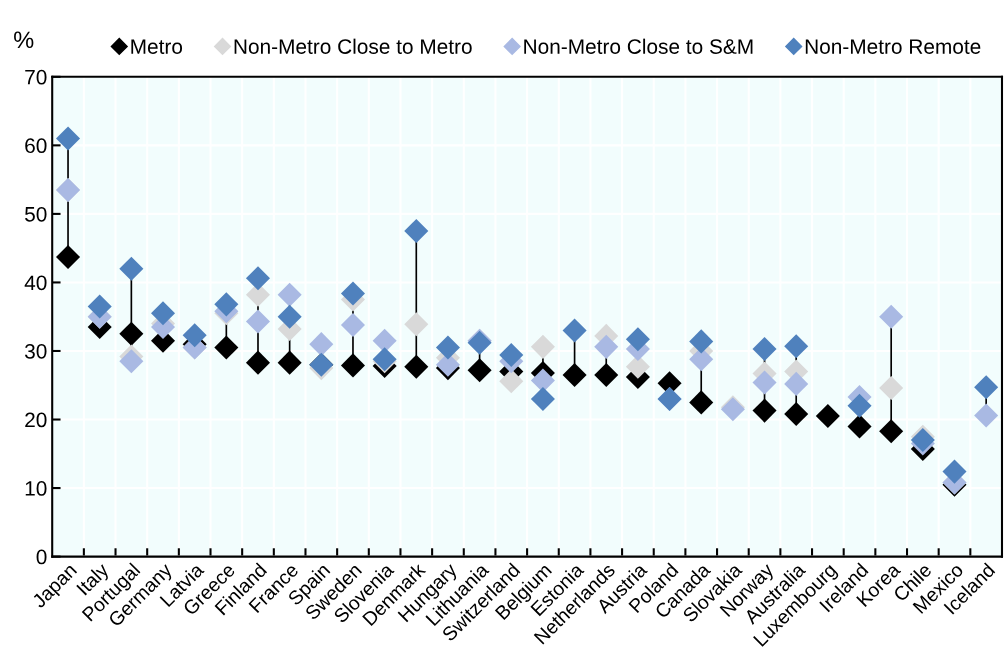 The height and width of the screenshot is (651, 1004). Describe the element at coordinates (24, 40) in the screenshot. I see `y-axis-title: %` at that location.